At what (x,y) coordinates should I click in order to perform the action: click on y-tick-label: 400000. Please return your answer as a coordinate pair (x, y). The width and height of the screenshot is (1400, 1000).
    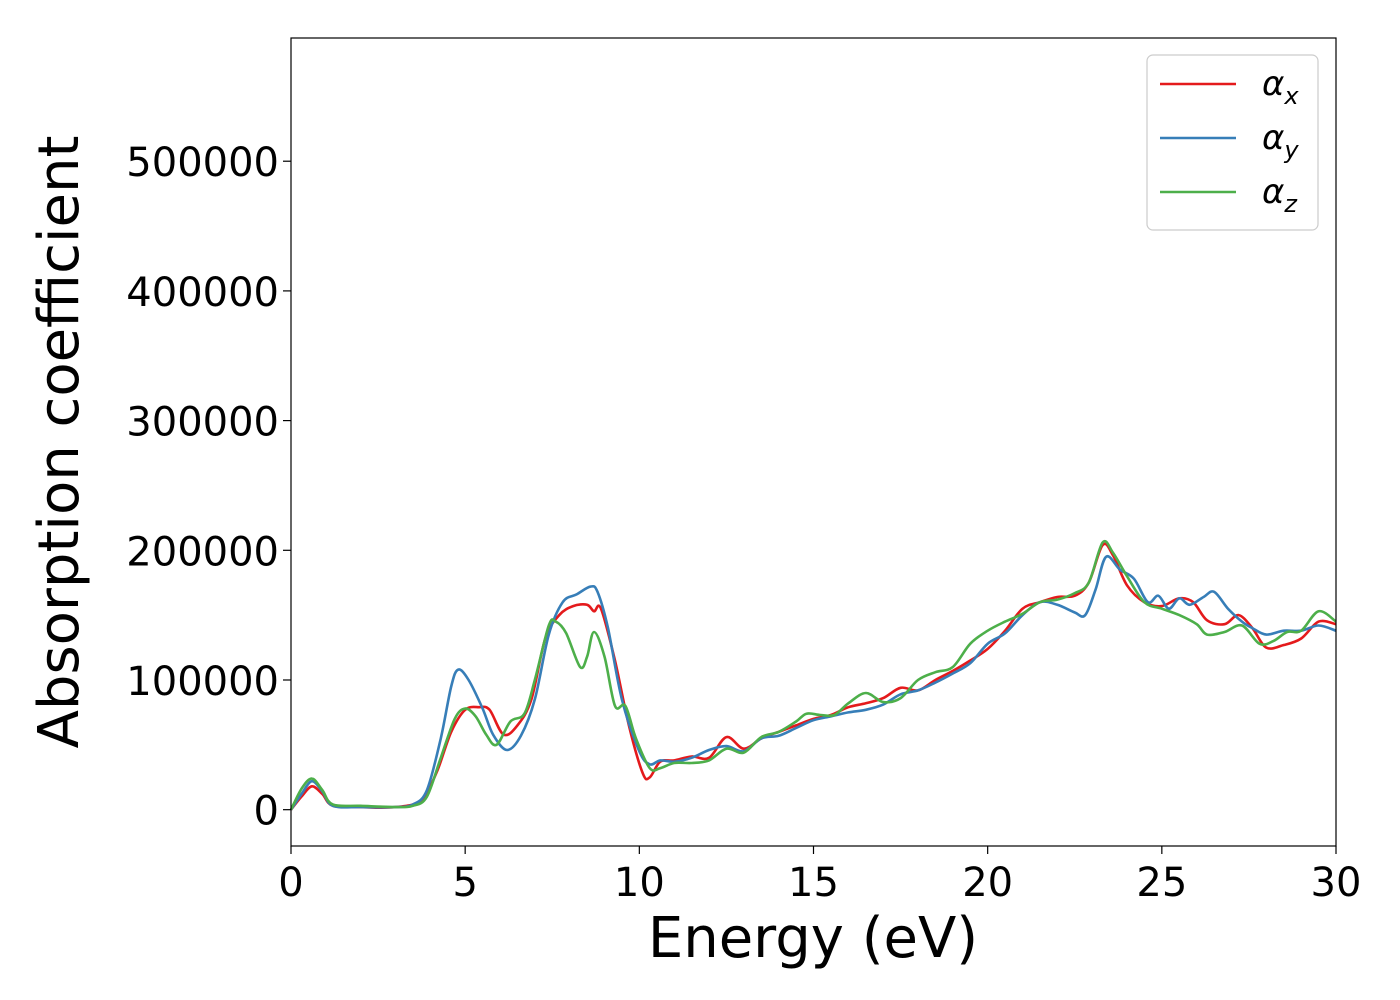
    Looking at the image, I should click on (202, 293).